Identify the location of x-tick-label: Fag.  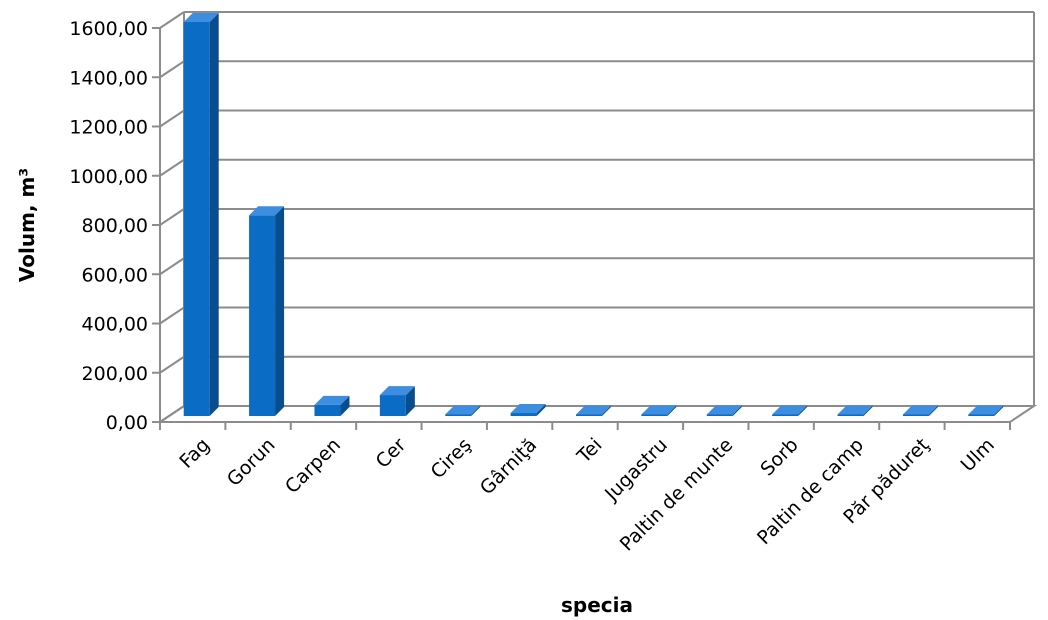
(194, 453).